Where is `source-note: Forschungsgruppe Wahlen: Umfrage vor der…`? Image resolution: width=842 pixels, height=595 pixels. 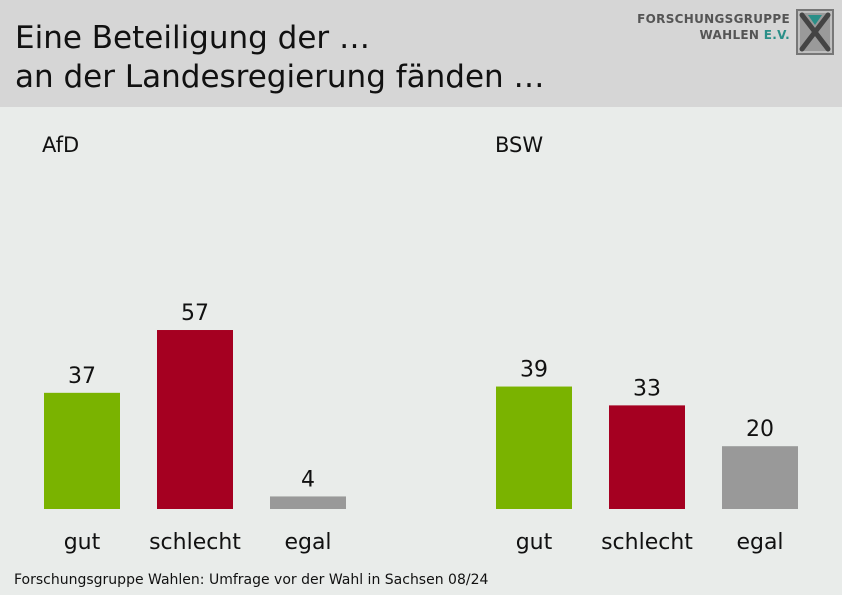
source-note: Forschungsgruppe Wahlen: Umfrage vor der… is located at coordinates (251, 580).